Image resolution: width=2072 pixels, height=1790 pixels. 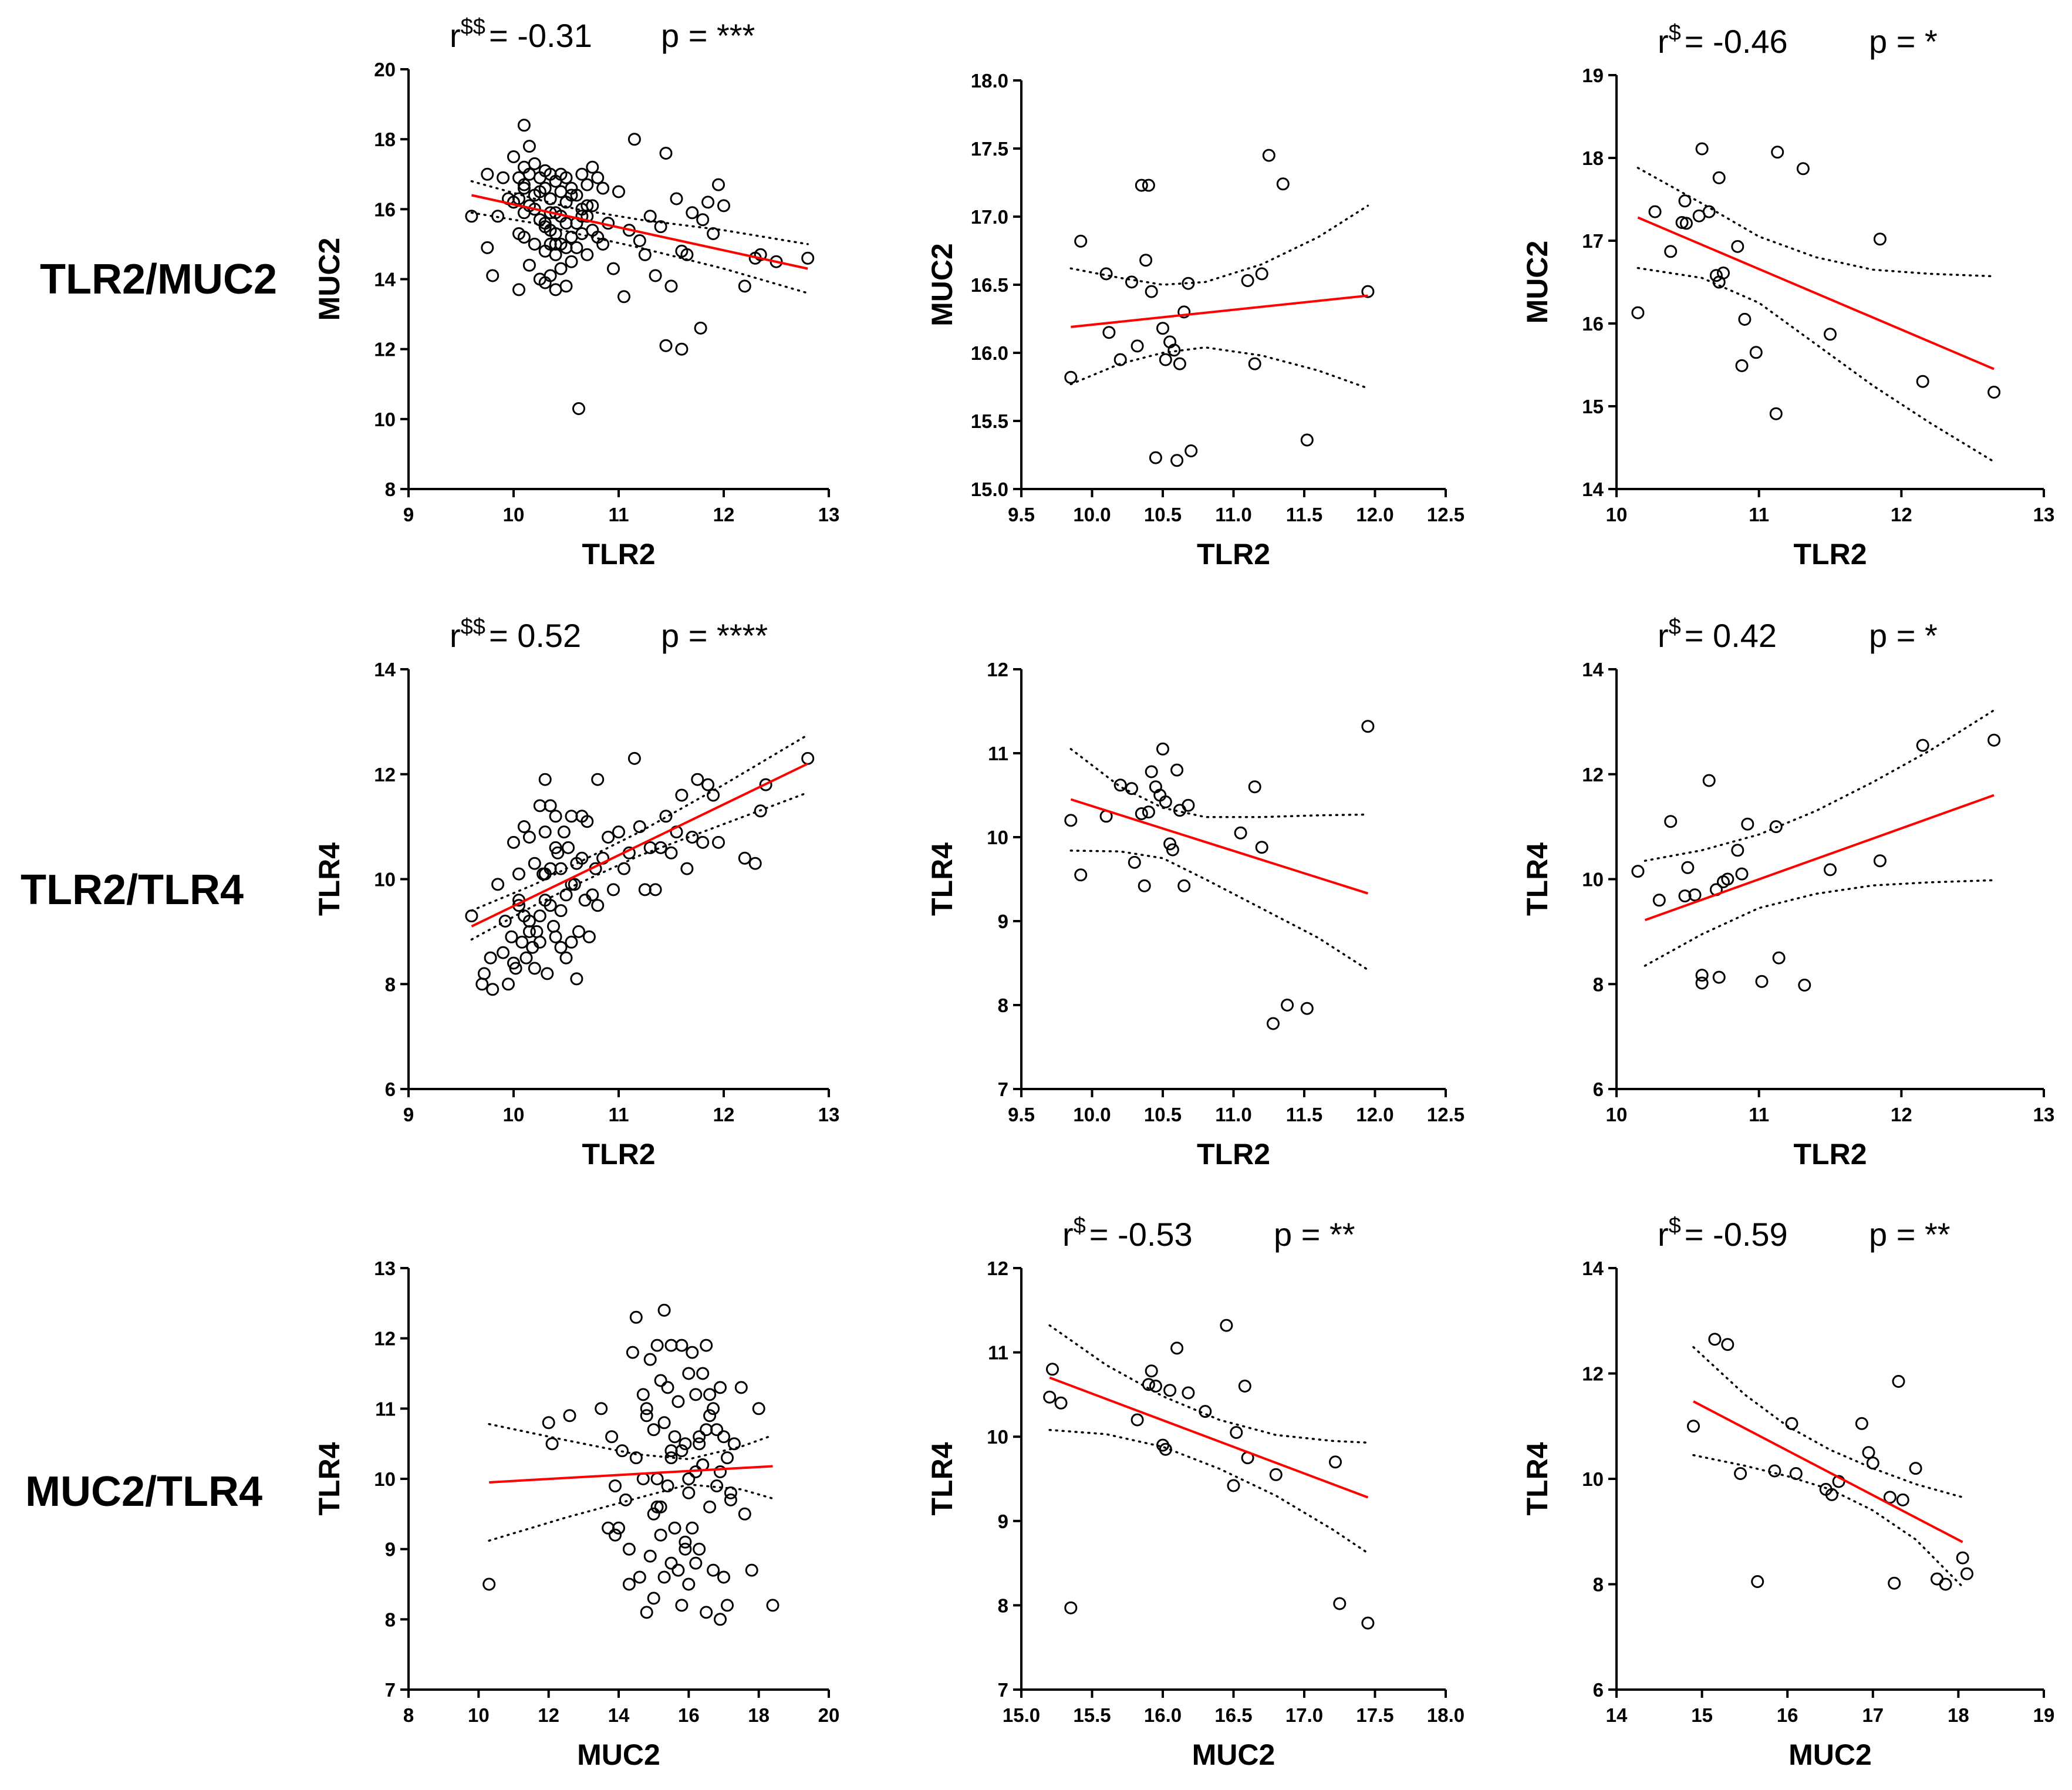 I want to click on y-axis-title: MUC2, so click(x=329, y=279).